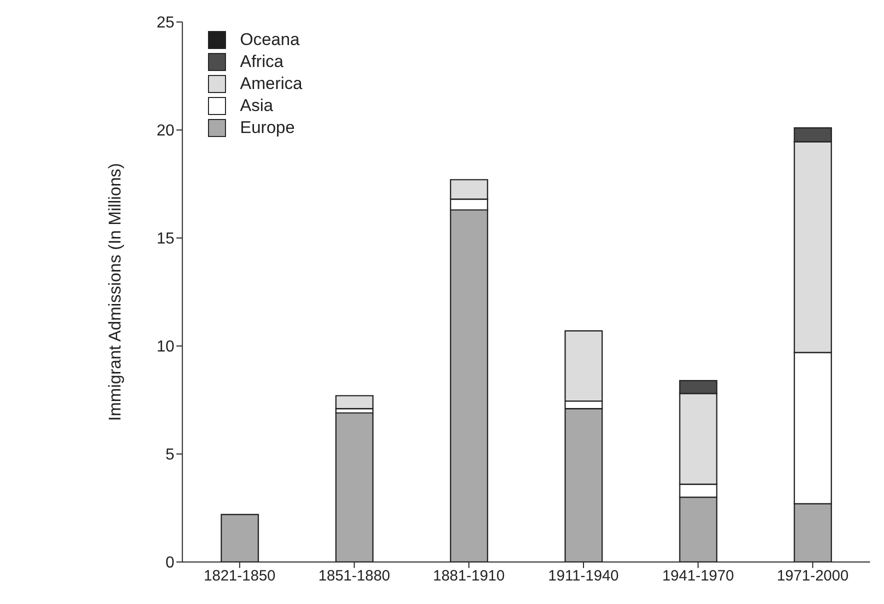 This screenshot has width=884, height=604. I want to click on y-tick-label: 20, so click(165, 131).